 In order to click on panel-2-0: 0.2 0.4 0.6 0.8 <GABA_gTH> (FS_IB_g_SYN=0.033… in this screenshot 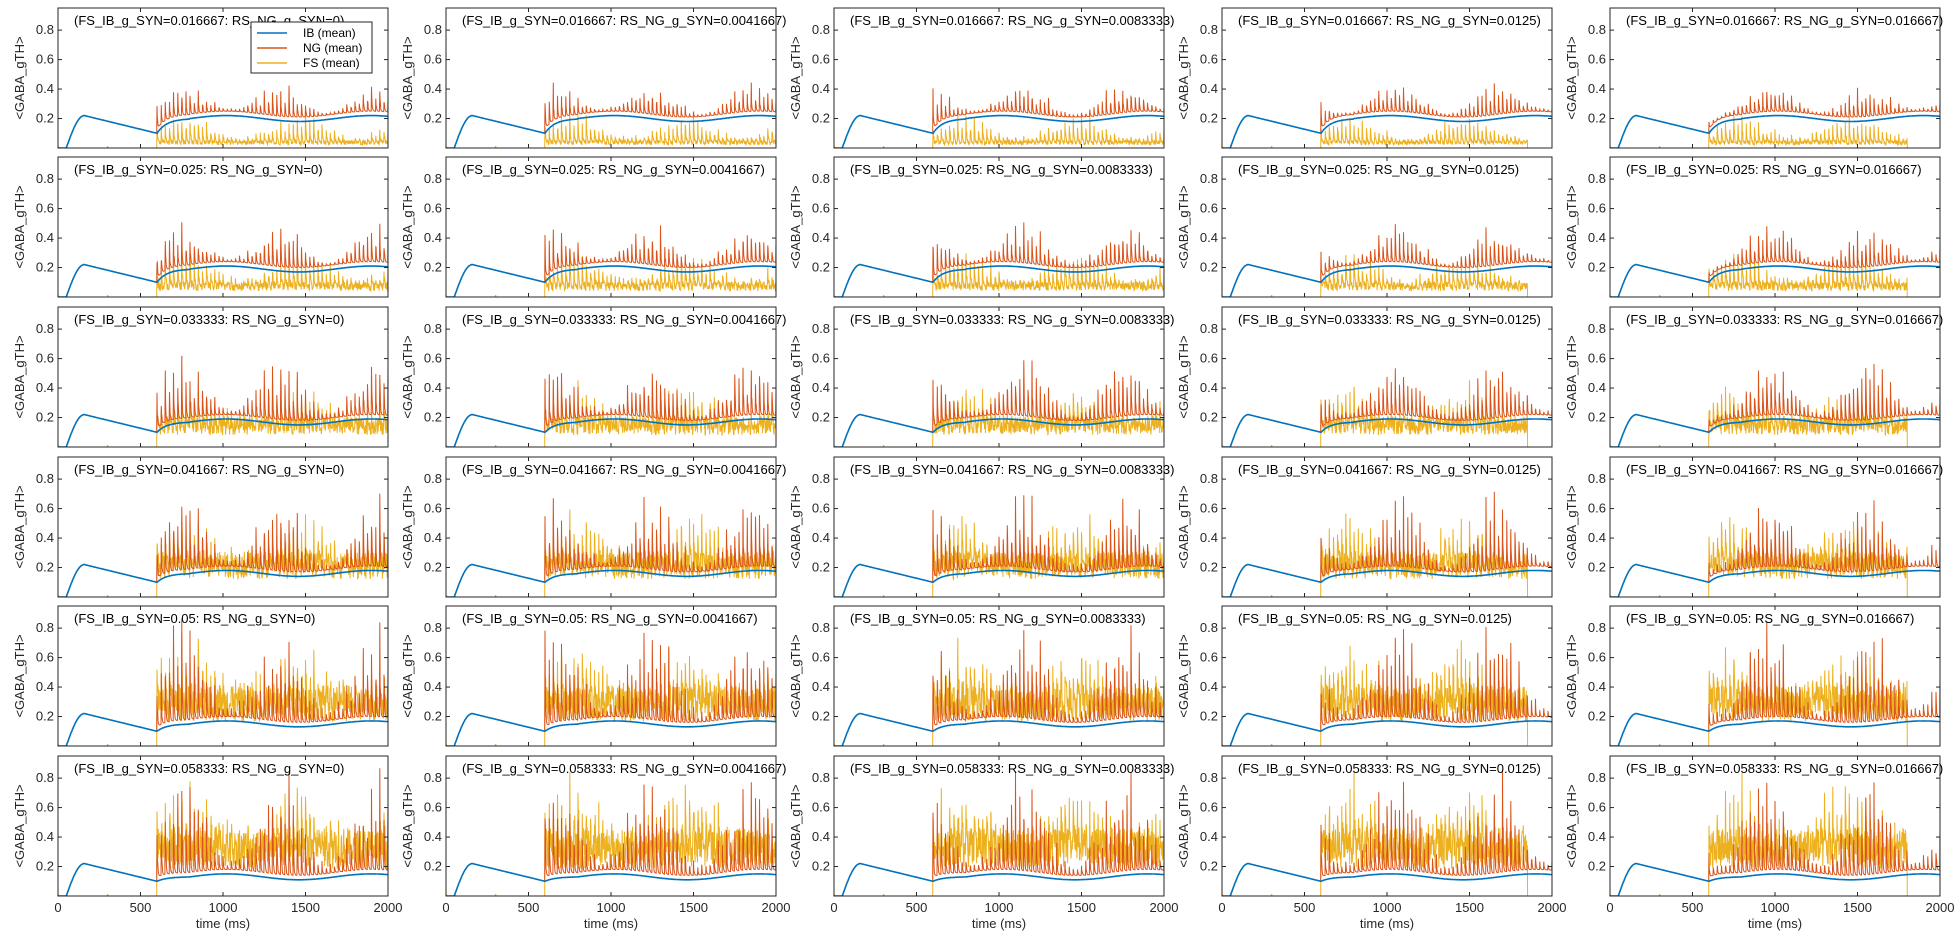, I will do `click(200, 377)`.